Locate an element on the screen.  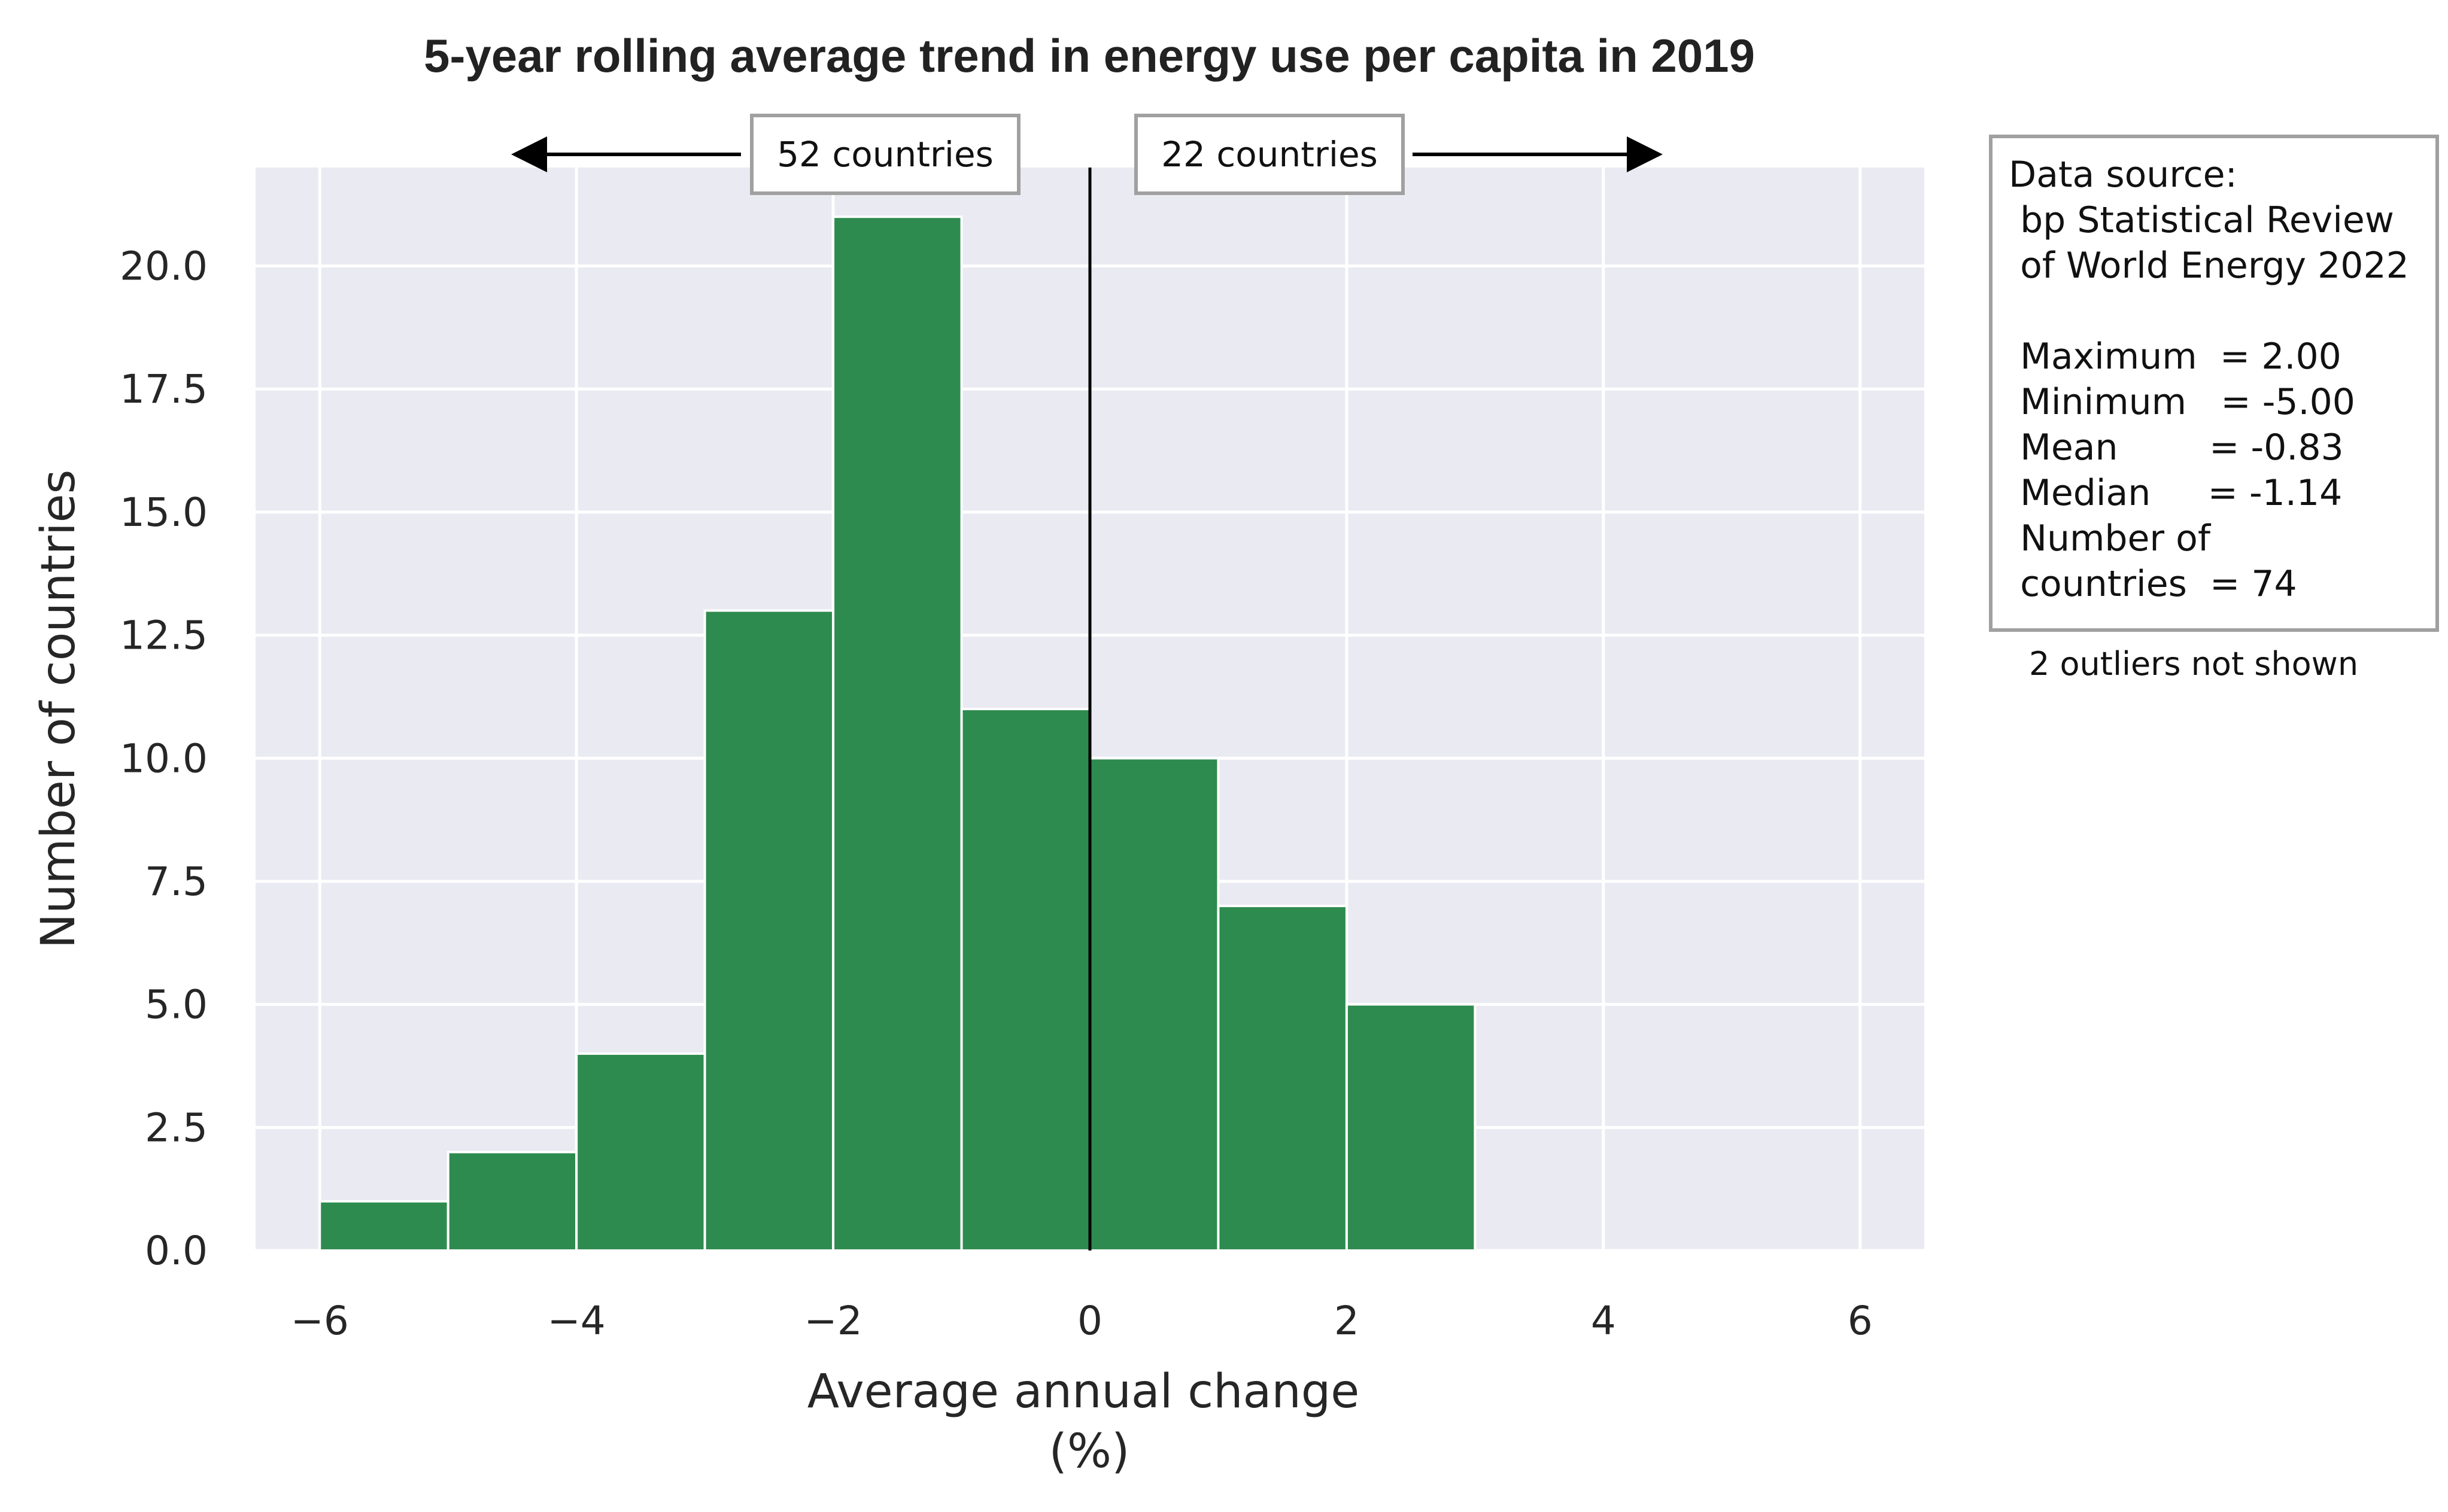
y-tick-label: 0.0 is located at coordinates (176, 1251).